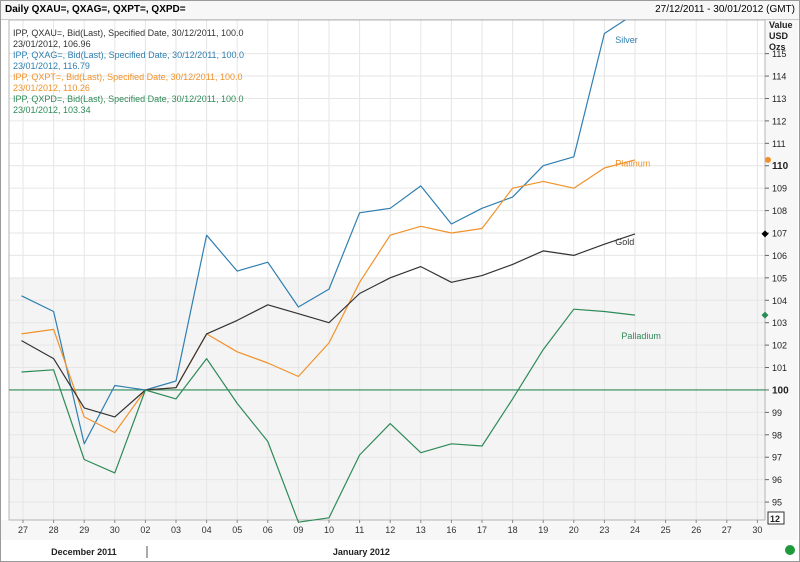 The width and height of the screenshot is (800, 562). What do you see at coordinates (765, 315) in the screenshot?
I see `palladium-last-value-marker` at bounding box center [765, 315].